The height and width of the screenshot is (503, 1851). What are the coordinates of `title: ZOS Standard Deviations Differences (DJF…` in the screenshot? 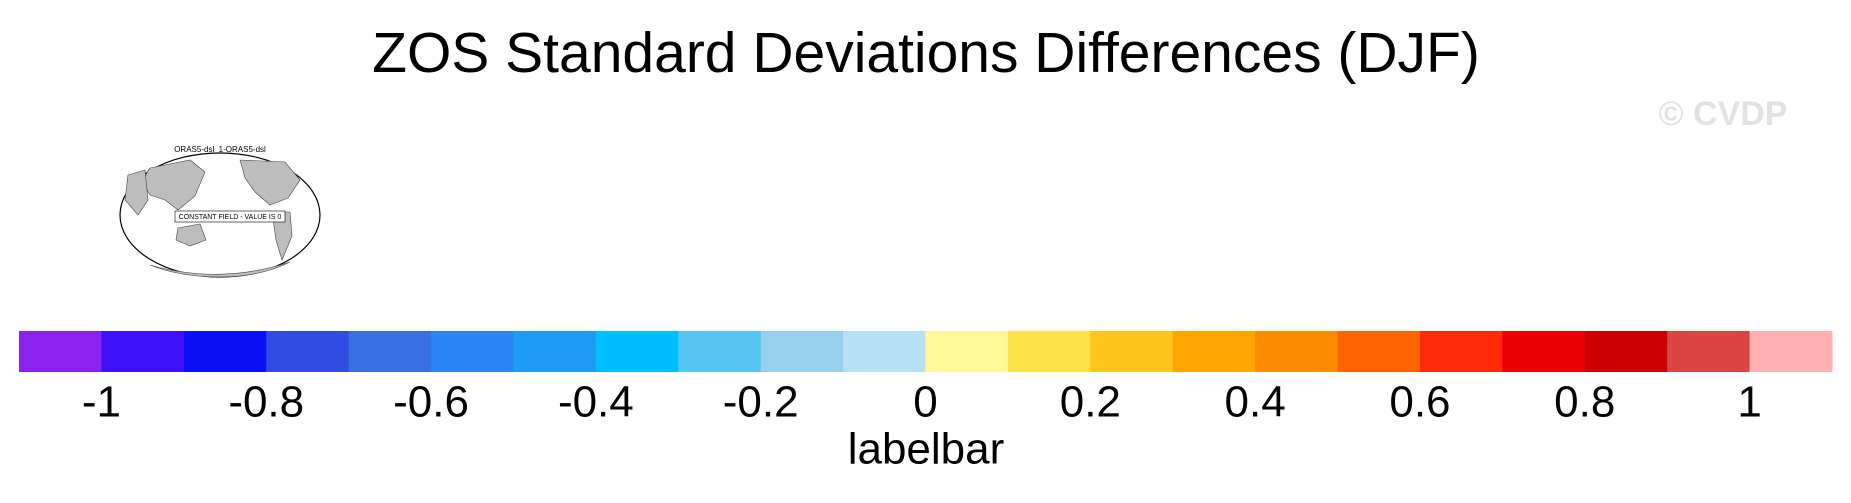 It's located at (926, 53).